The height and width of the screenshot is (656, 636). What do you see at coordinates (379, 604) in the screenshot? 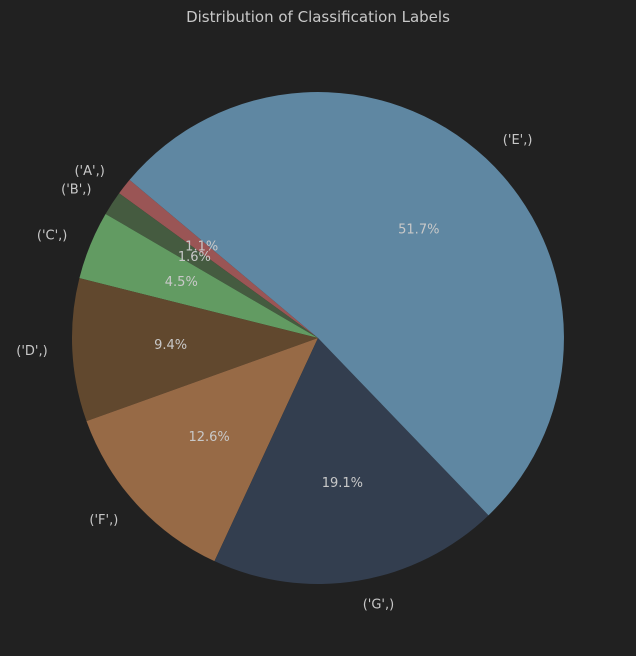
I see `slice-category-label: ('G',)` at bounding box center [379, 604].